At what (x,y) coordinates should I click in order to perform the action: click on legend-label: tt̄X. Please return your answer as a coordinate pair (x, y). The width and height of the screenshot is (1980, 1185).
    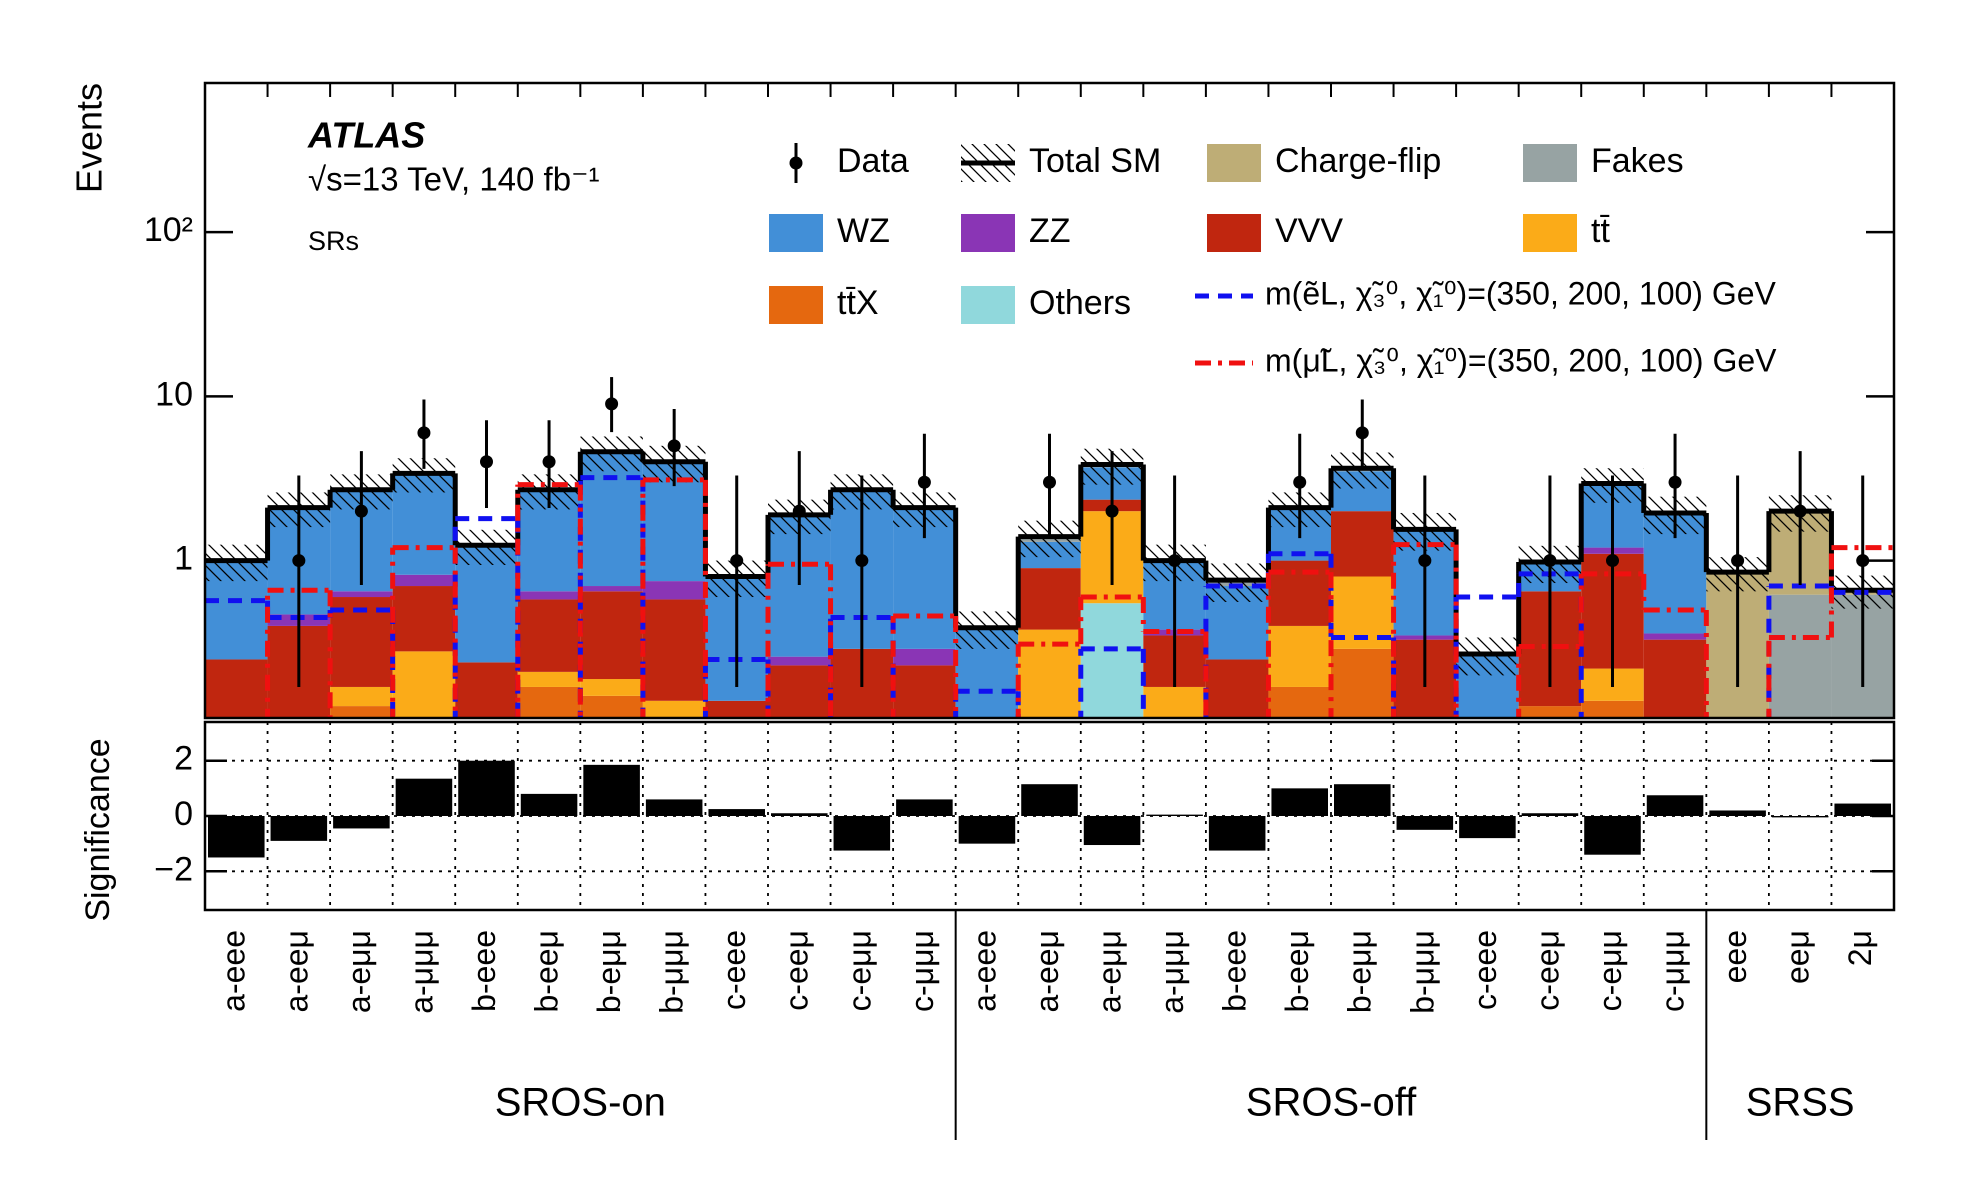
    Looking at the image, I should click on (858, 303).